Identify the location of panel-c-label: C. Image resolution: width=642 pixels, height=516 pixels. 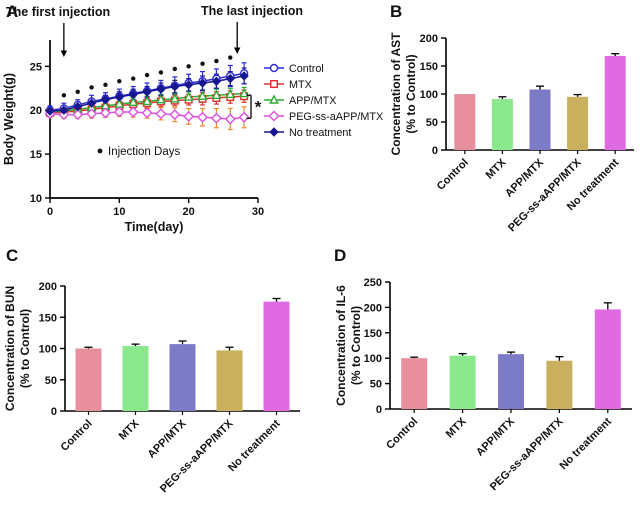
(12, 255).